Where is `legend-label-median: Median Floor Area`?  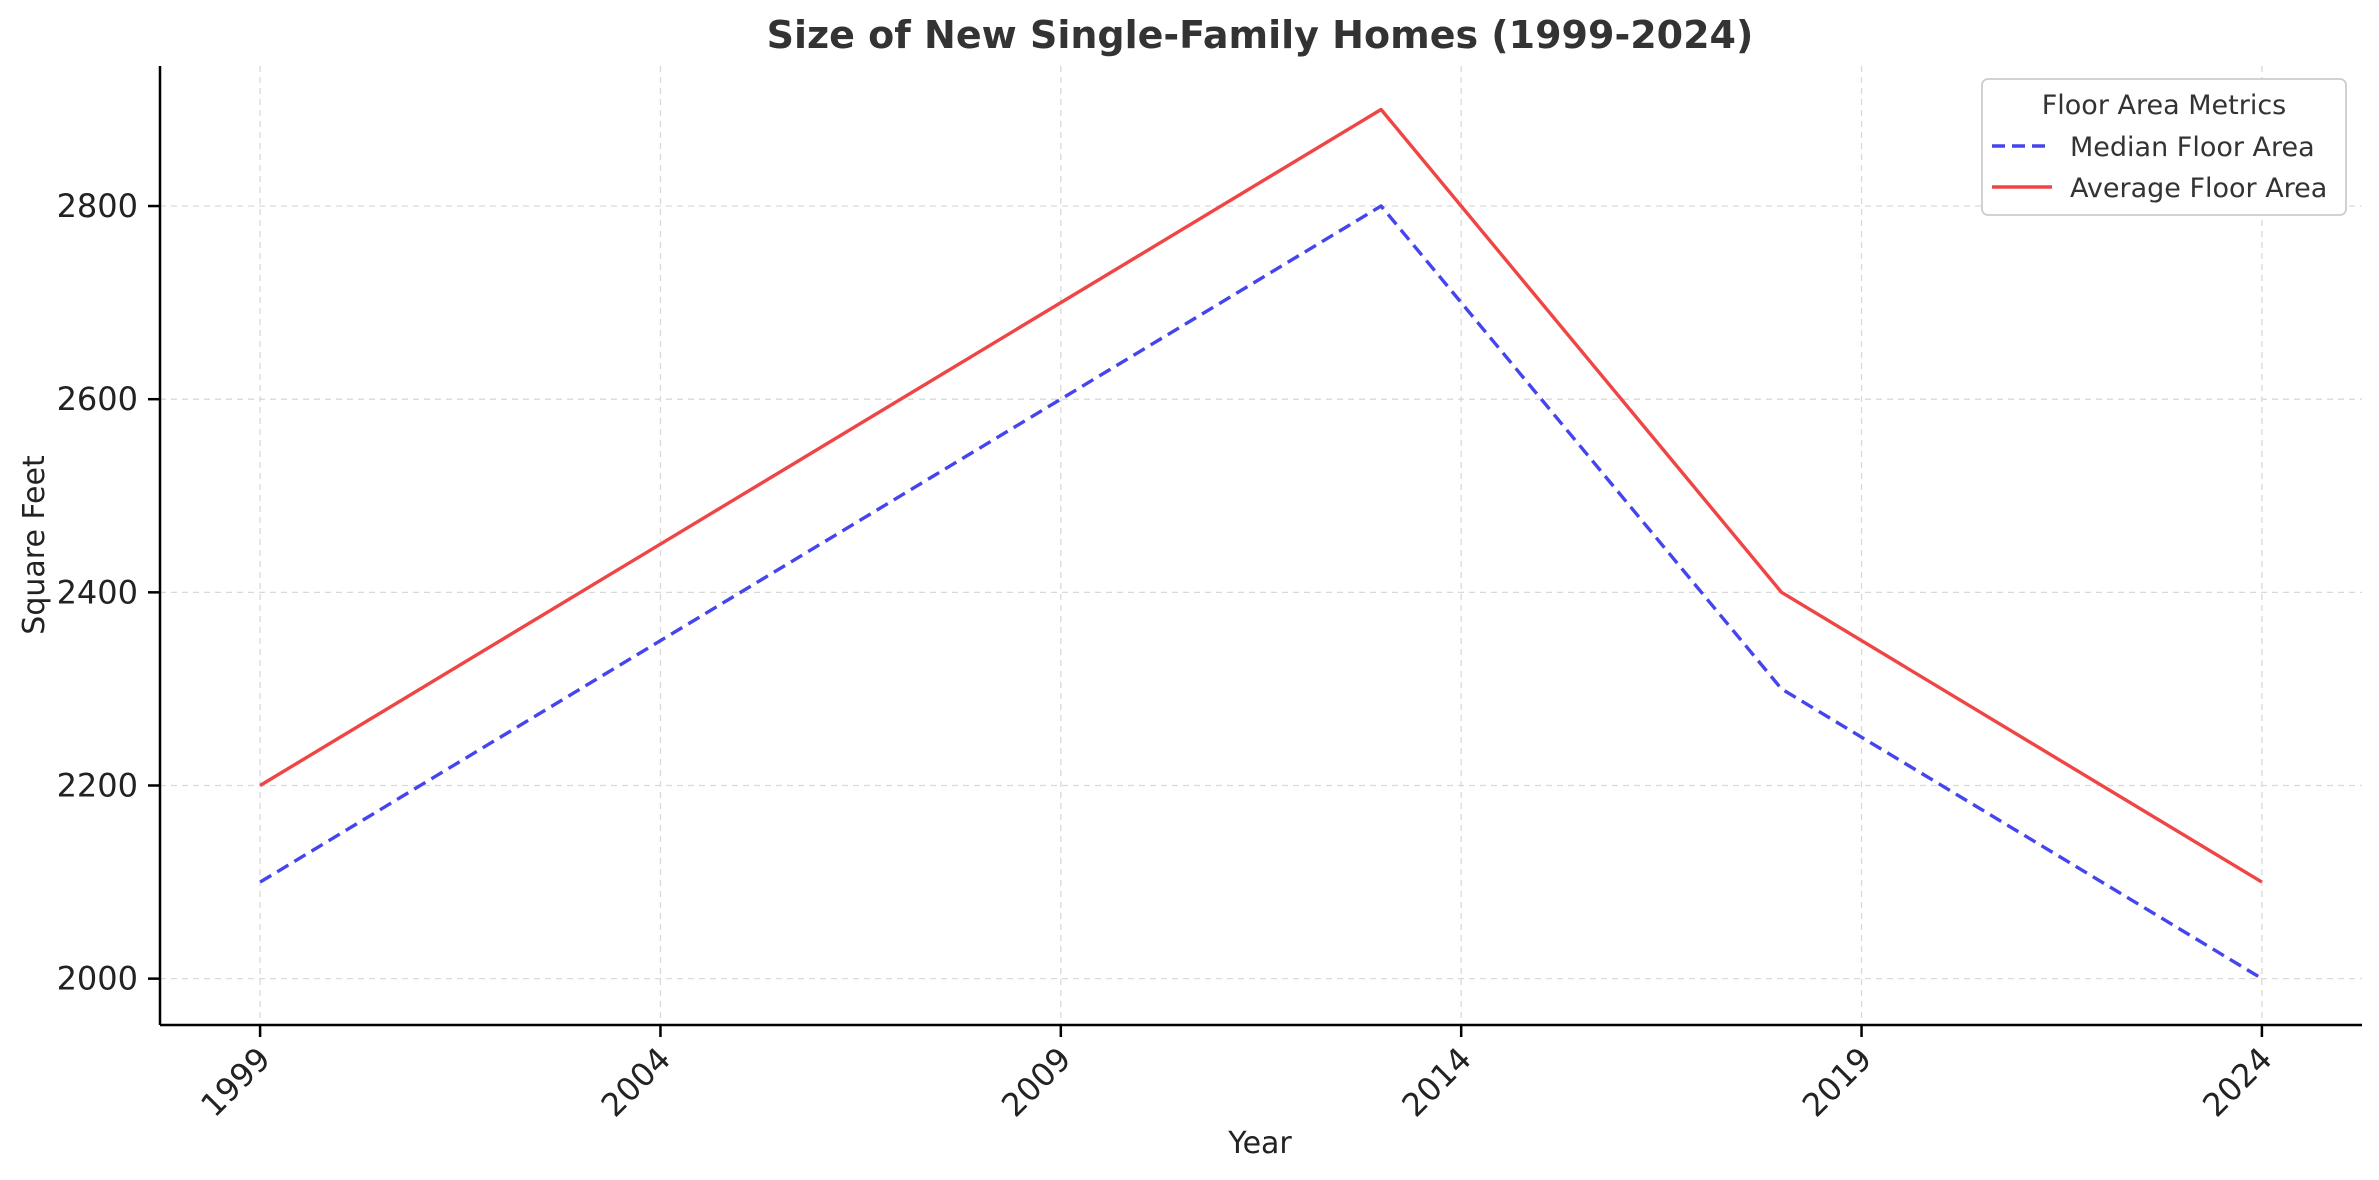
legend-label-median: Median Floor Area is located at coordinates (2192, 147).